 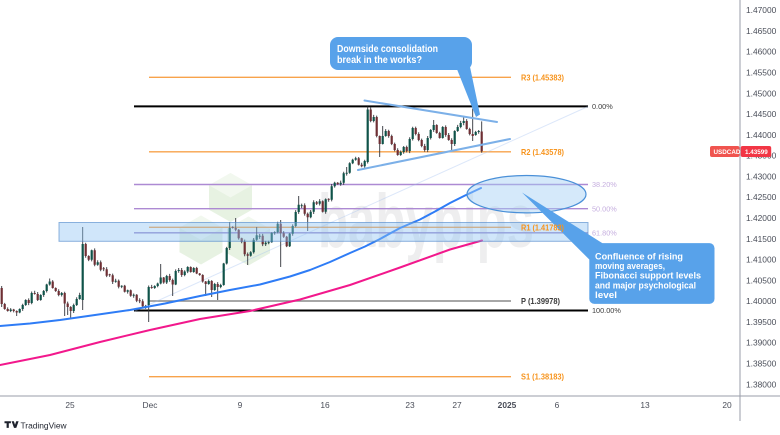 What do you see at coordinates (44, 426) in the screenshot?
I see `svg-text: TradingView` at bounding box center [44, 426].